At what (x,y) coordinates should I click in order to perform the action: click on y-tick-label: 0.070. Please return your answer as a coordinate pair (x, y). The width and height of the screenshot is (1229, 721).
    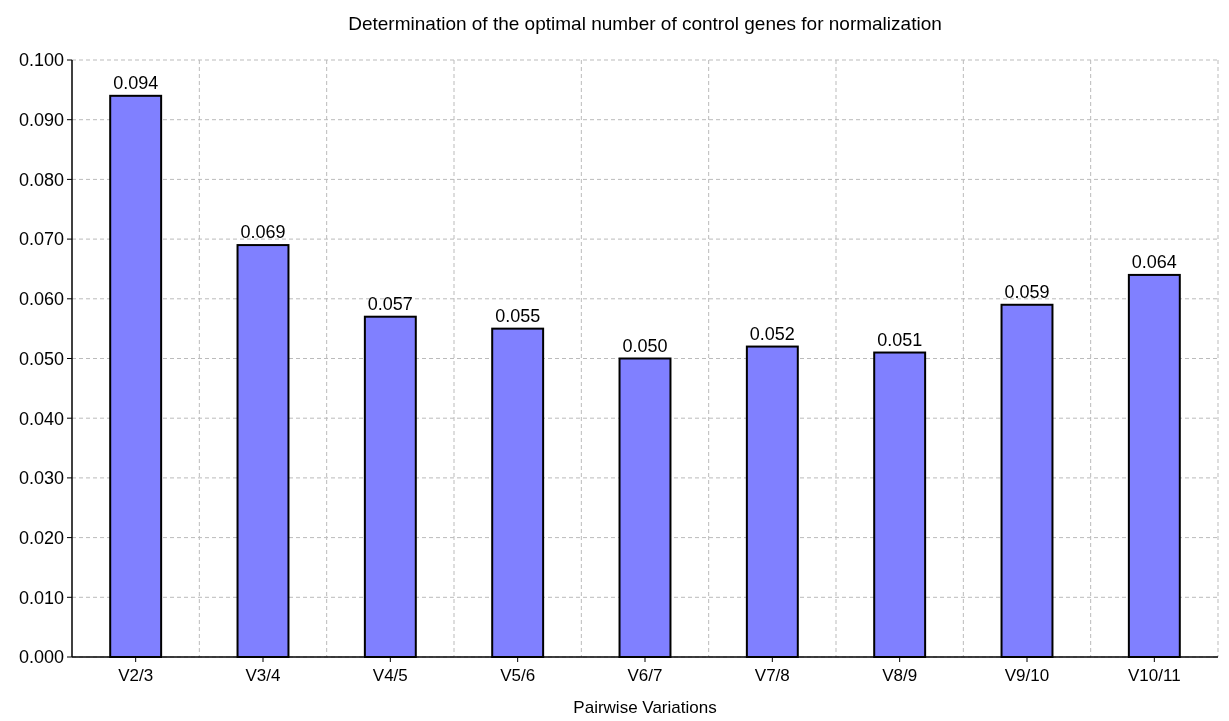
    Looking at the image, I should click on (41, 239).